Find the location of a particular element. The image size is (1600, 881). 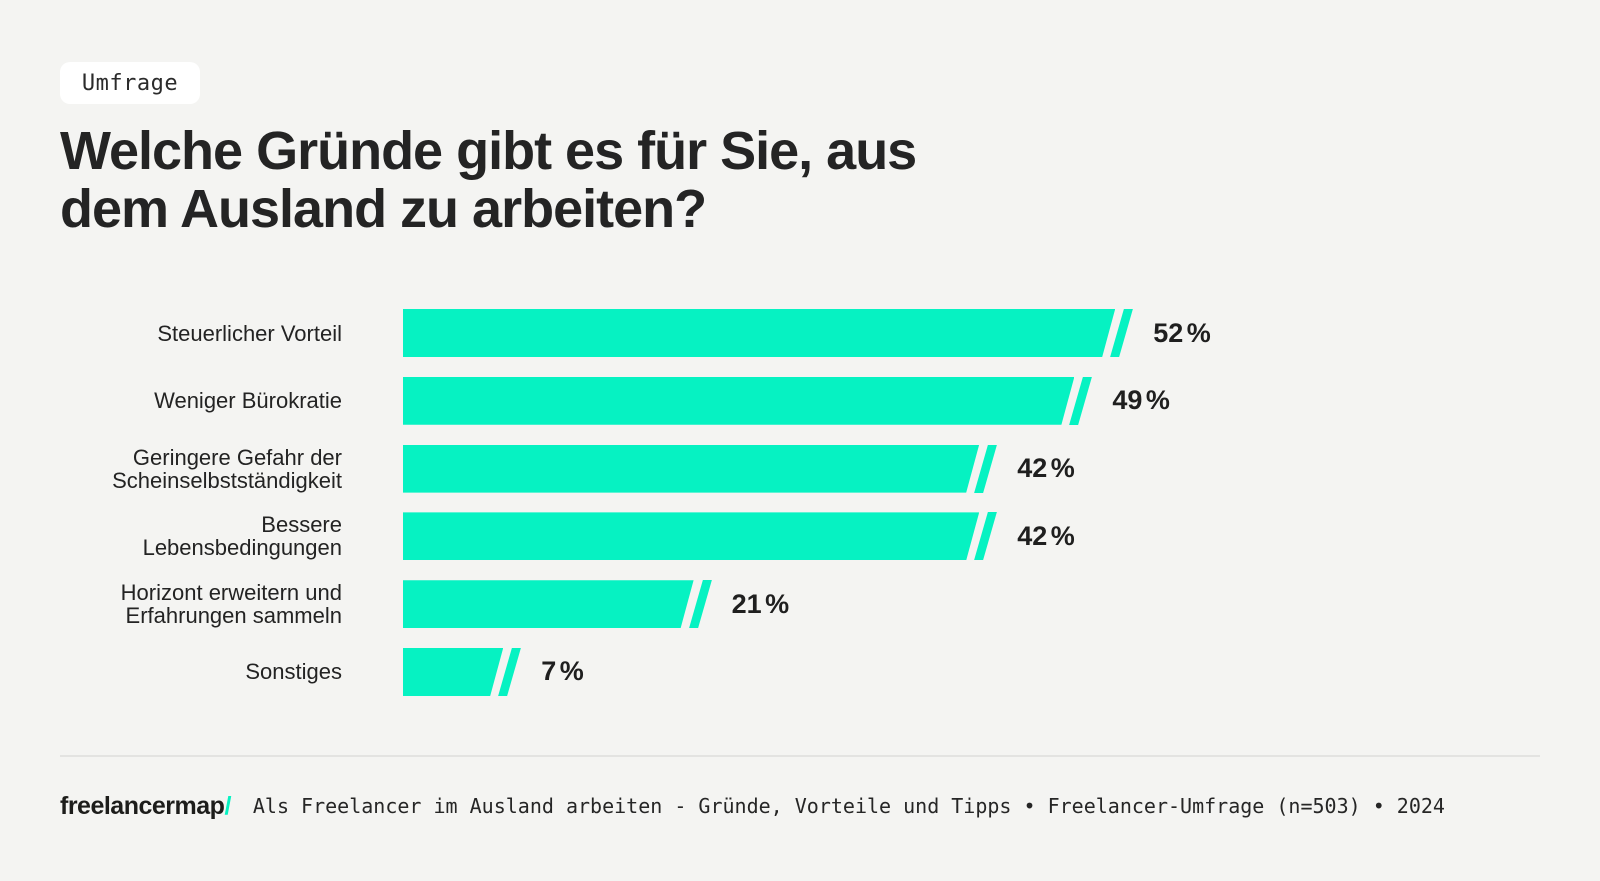

bar-value: 49 % is located at coordinates (1141, 400).